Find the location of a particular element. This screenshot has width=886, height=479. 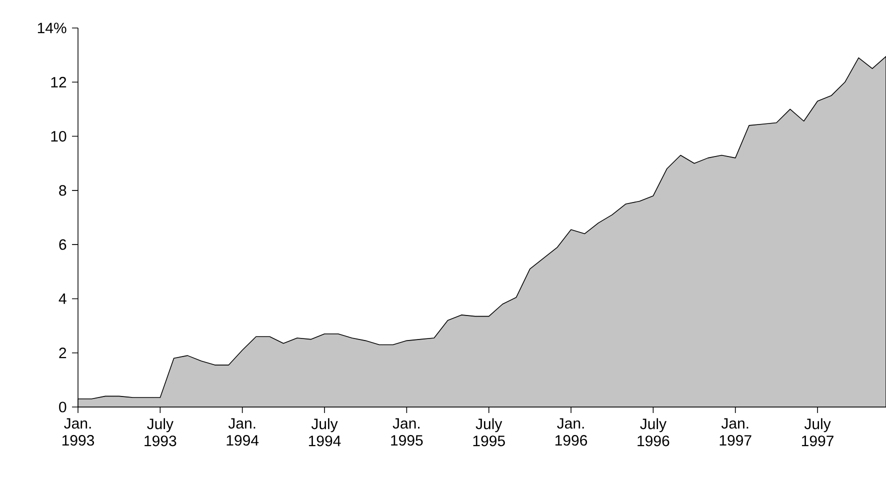

x-tick-label: Jan. 1996 is located at coordinates (571, 432).